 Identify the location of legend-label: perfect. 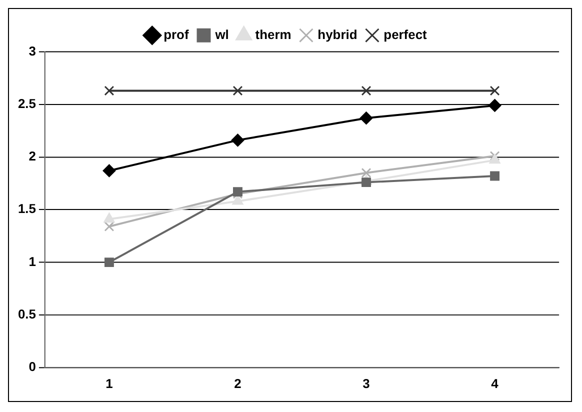
(406, 34).